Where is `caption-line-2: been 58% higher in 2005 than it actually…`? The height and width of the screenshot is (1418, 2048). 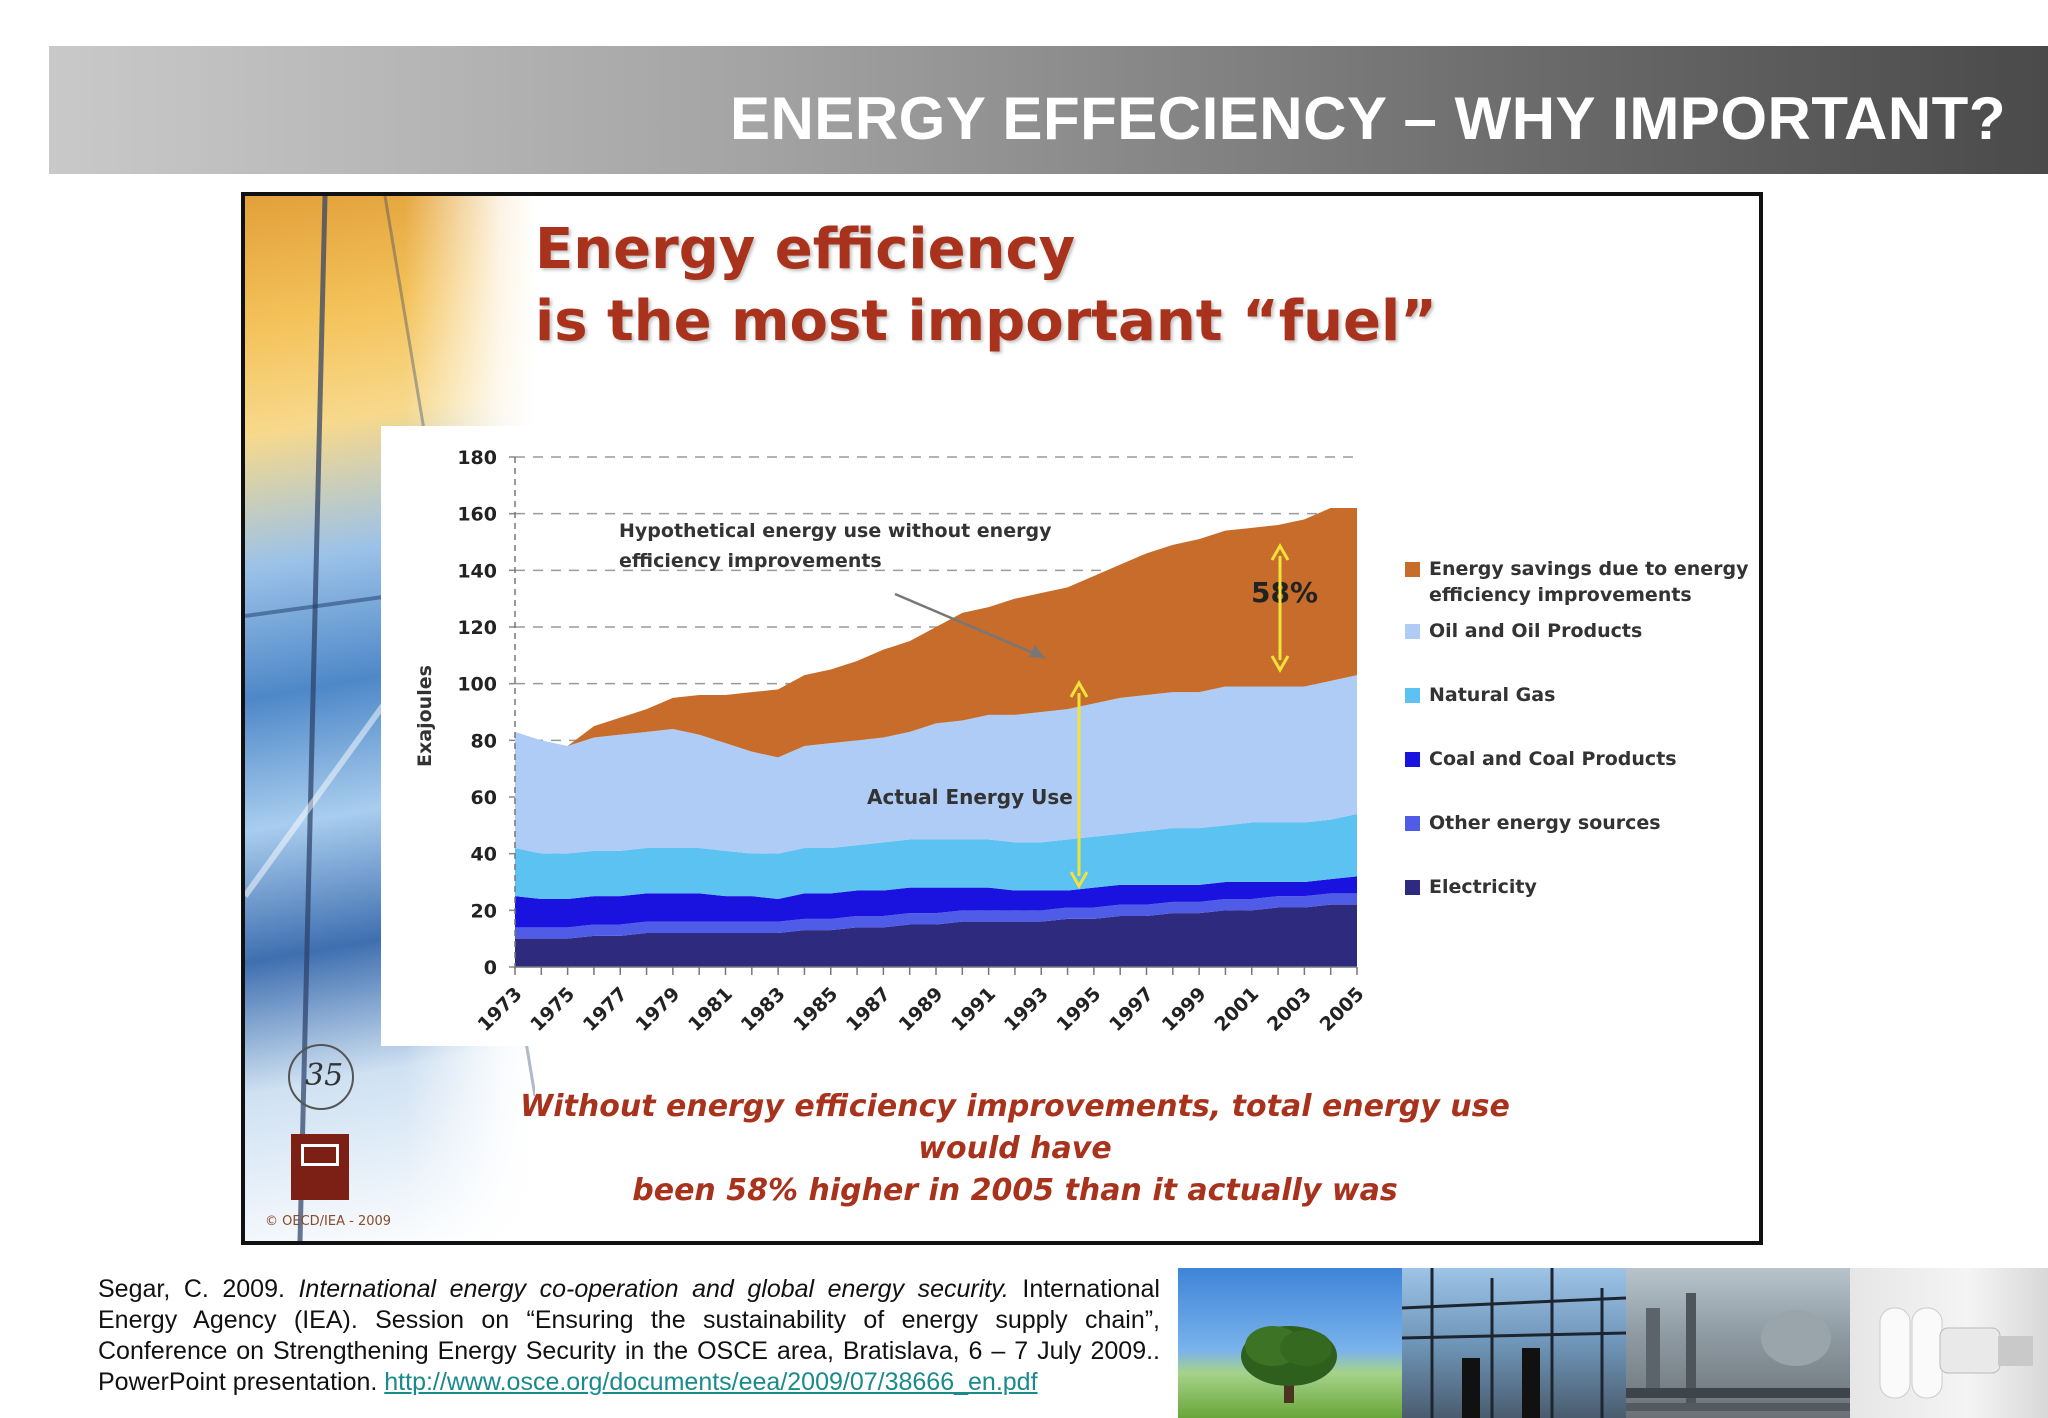
caption-line-2: been 58% higher in 2005 than it actually… is located at coordinates (1015, 1190).